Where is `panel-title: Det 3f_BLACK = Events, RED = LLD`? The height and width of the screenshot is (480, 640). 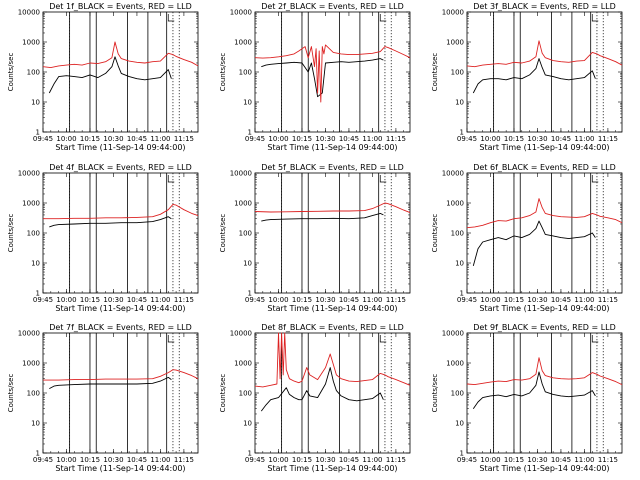
panel-title: Det 3f_BLACK = Events, RED = LLD is located at coordinates (544, 6).